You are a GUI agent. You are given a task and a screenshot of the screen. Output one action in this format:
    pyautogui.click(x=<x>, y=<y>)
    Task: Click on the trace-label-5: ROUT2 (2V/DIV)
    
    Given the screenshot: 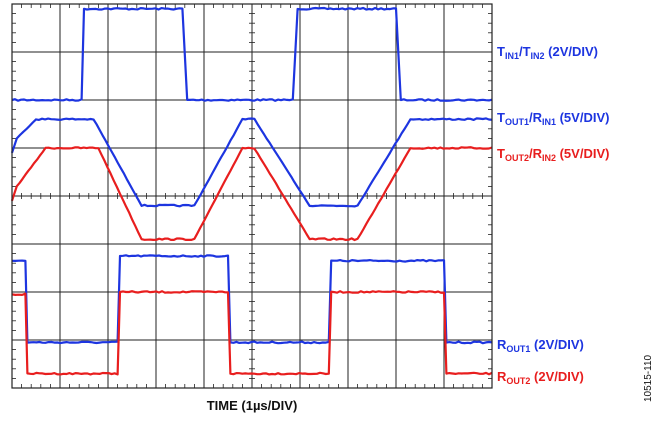 What is the action you would take?
    pyautogui.click(x=540, y=377)
    